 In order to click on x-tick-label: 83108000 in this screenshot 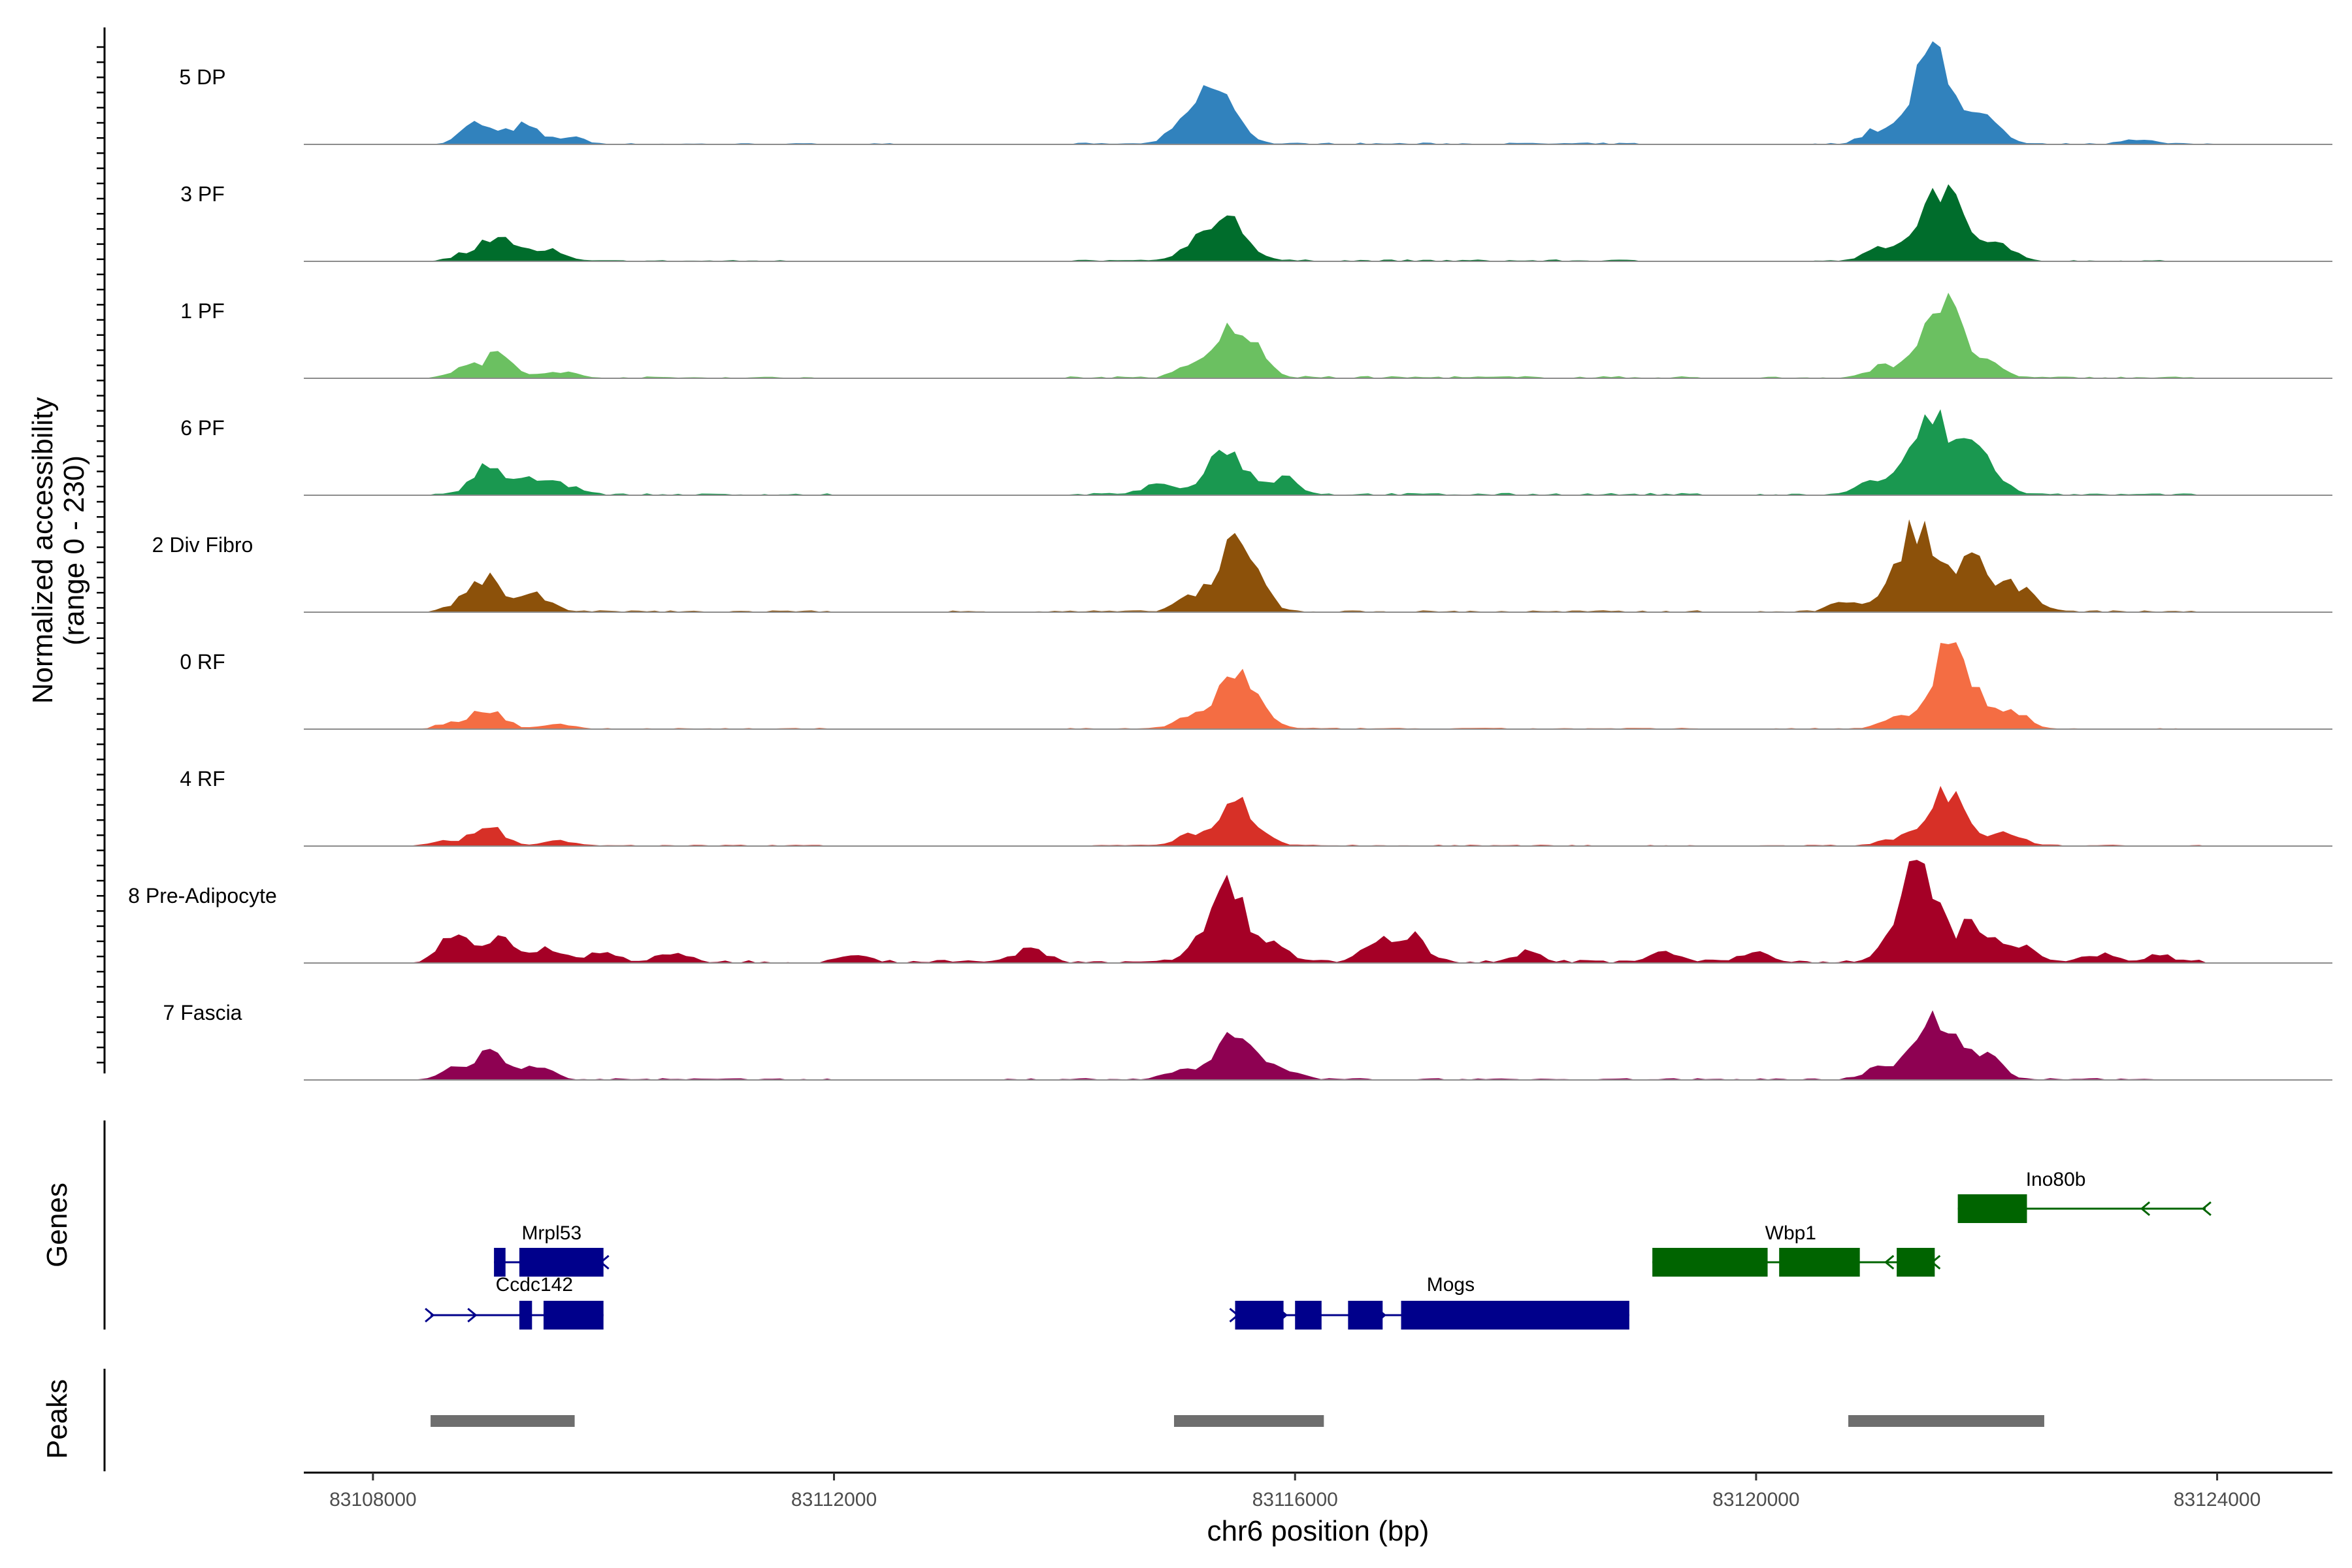, I will do `click(372, 1500)`.